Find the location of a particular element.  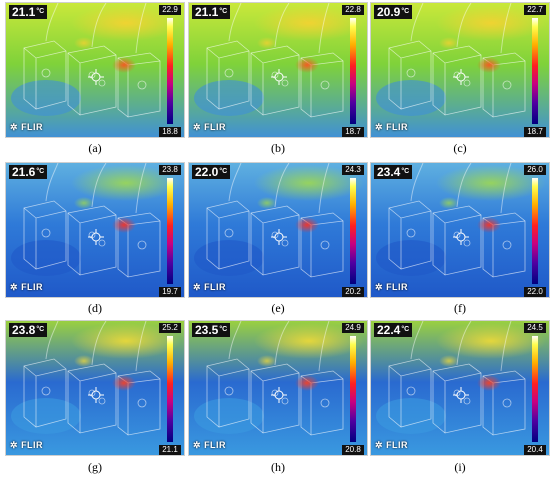

thermal-panel: 21.6°C 23.8 19.7 ✲ FLIR (d) is located at coordinates (95, 238).